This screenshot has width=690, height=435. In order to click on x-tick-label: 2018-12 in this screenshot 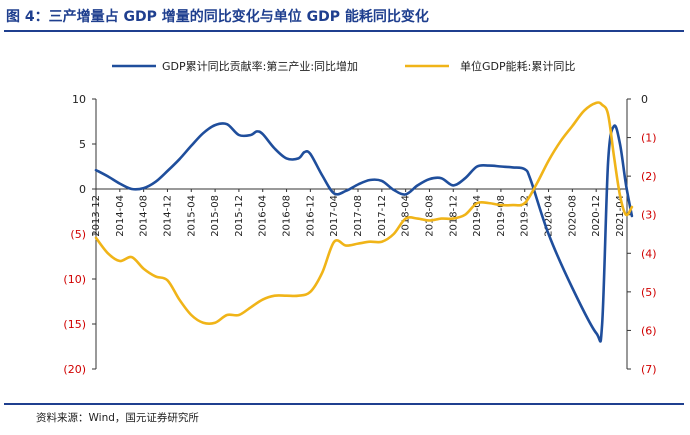, I will do `click(453, 216)`.